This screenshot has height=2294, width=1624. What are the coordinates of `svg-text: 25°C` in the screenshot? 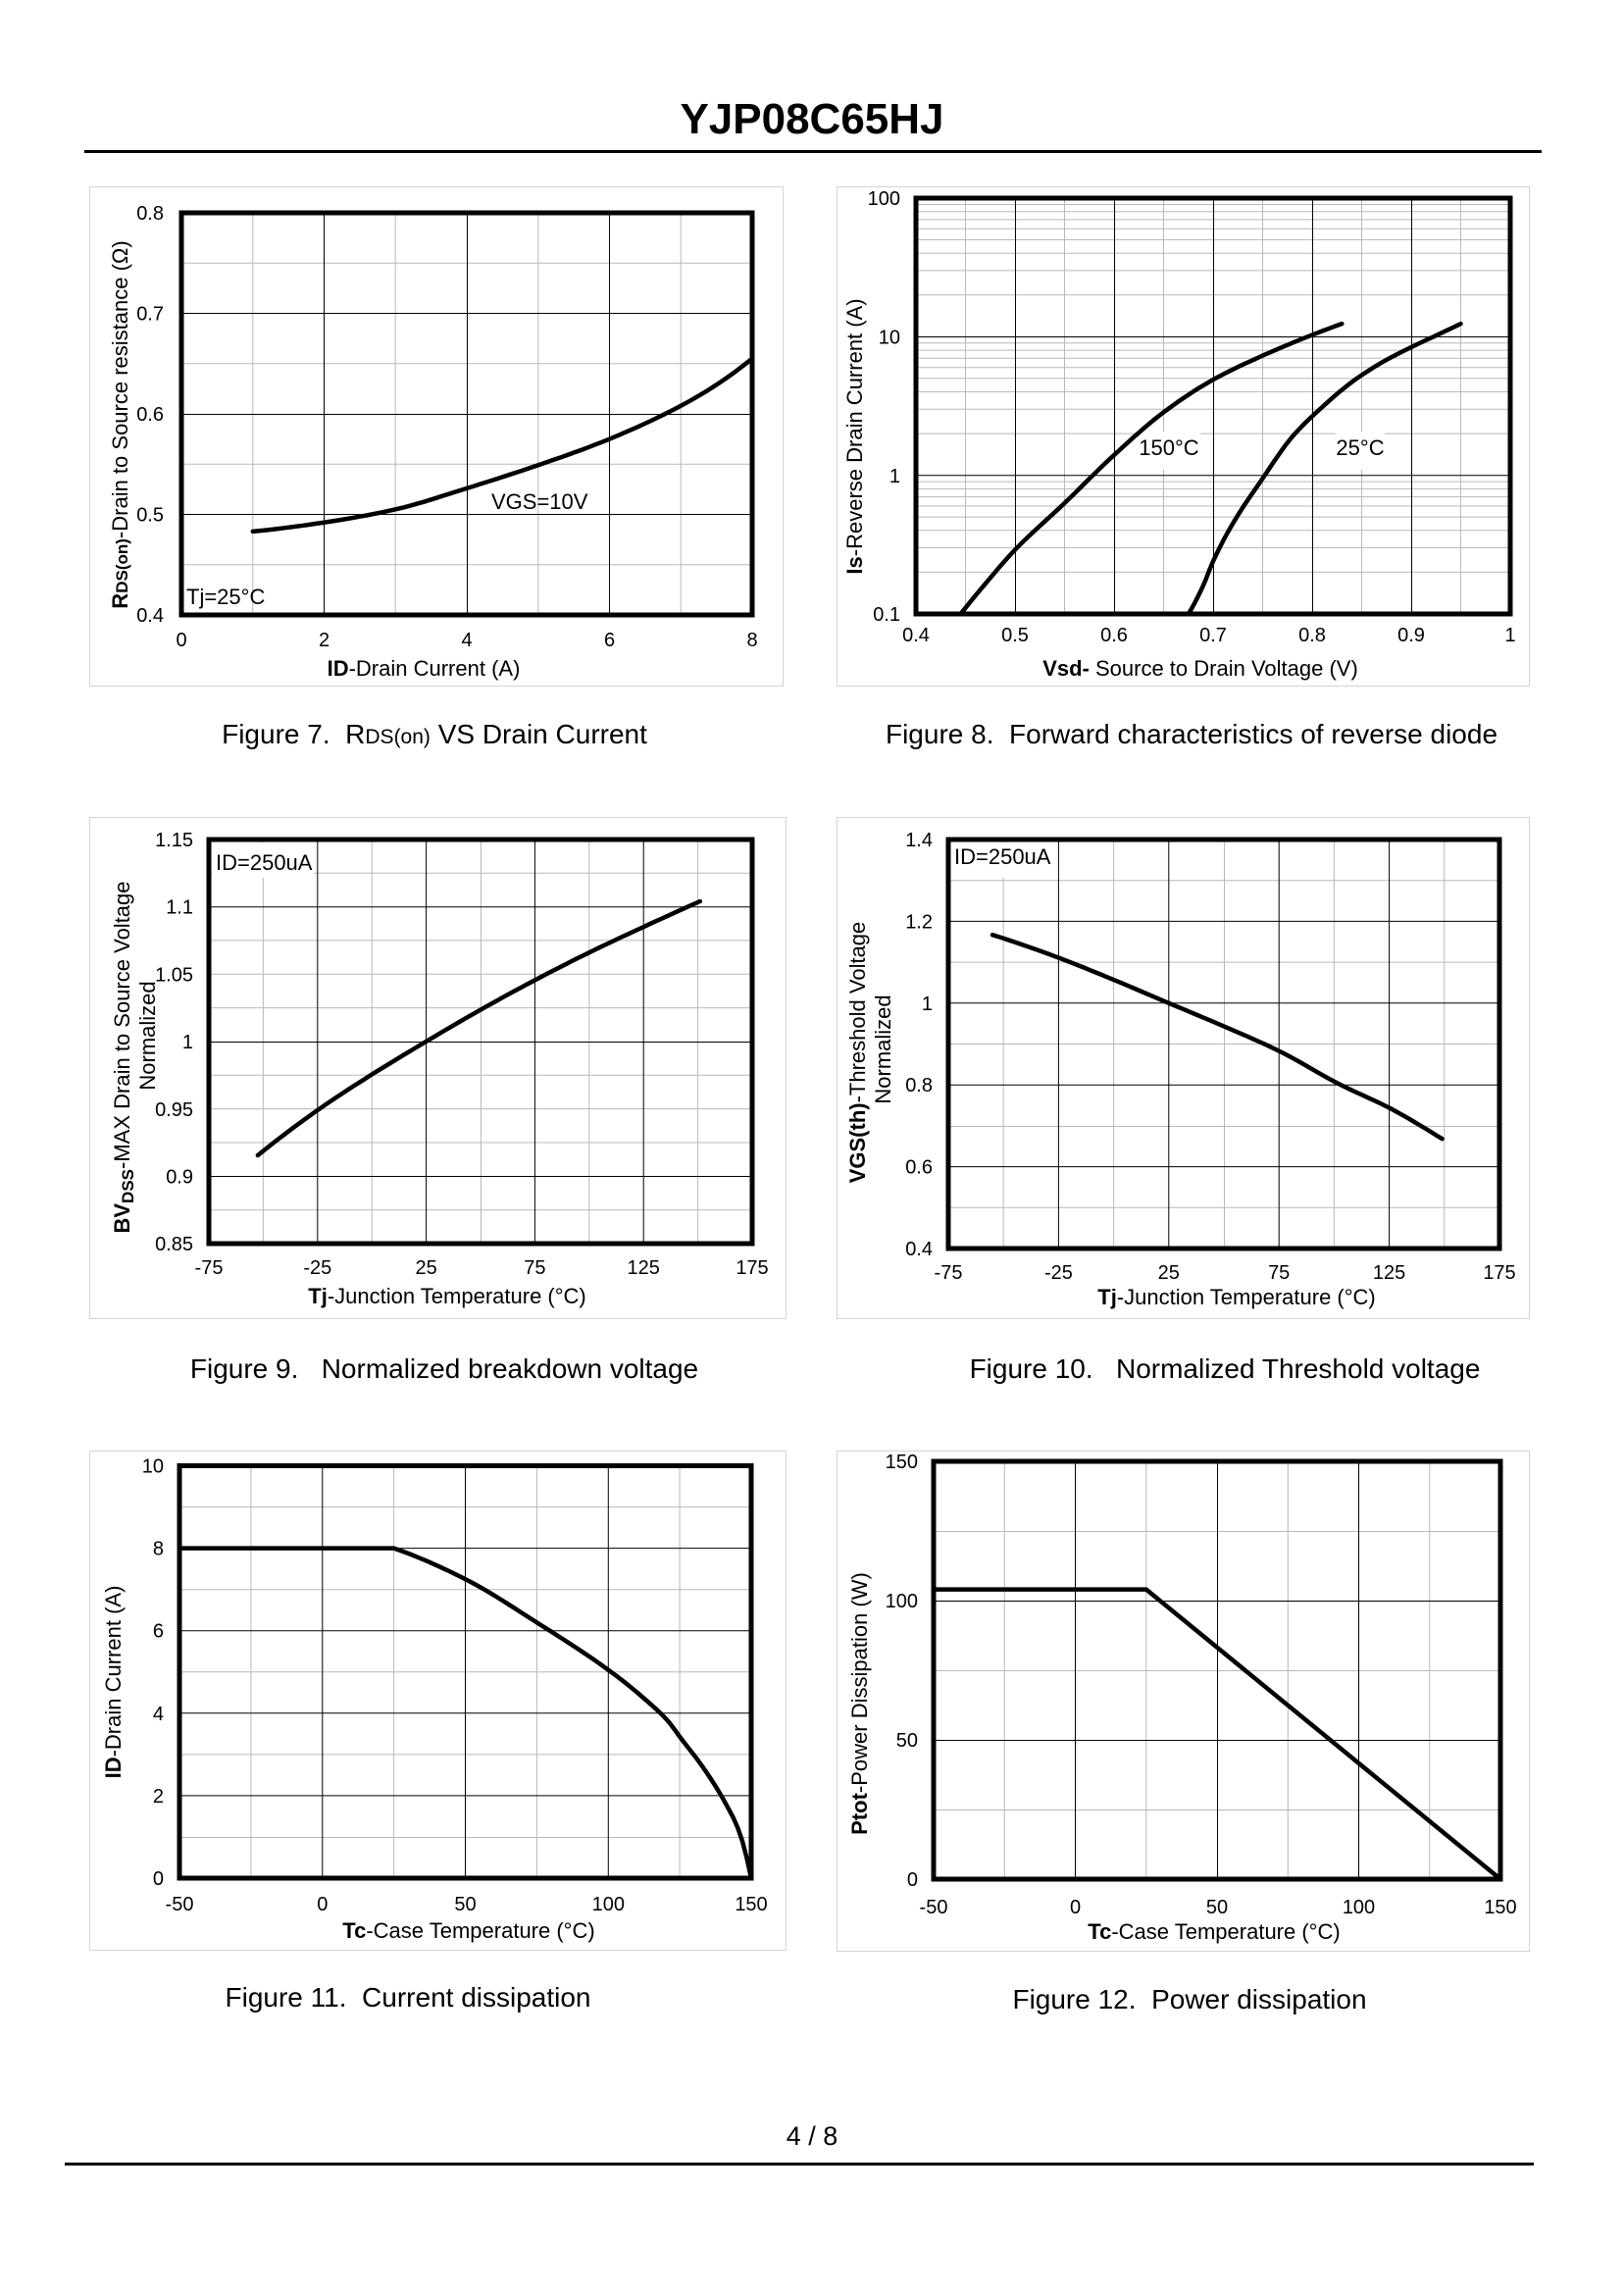 It's located at (1360, 447).